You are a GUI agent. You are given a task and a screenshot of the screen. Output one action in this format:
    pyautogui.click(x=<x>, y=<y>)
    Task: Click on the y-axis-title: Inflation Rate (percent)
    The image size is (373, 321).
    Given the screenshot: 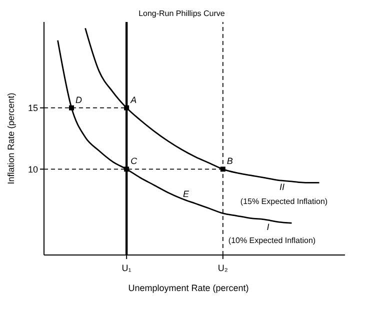 What is the action you would take?
    pyautogui.click(x=11, y=138)
    